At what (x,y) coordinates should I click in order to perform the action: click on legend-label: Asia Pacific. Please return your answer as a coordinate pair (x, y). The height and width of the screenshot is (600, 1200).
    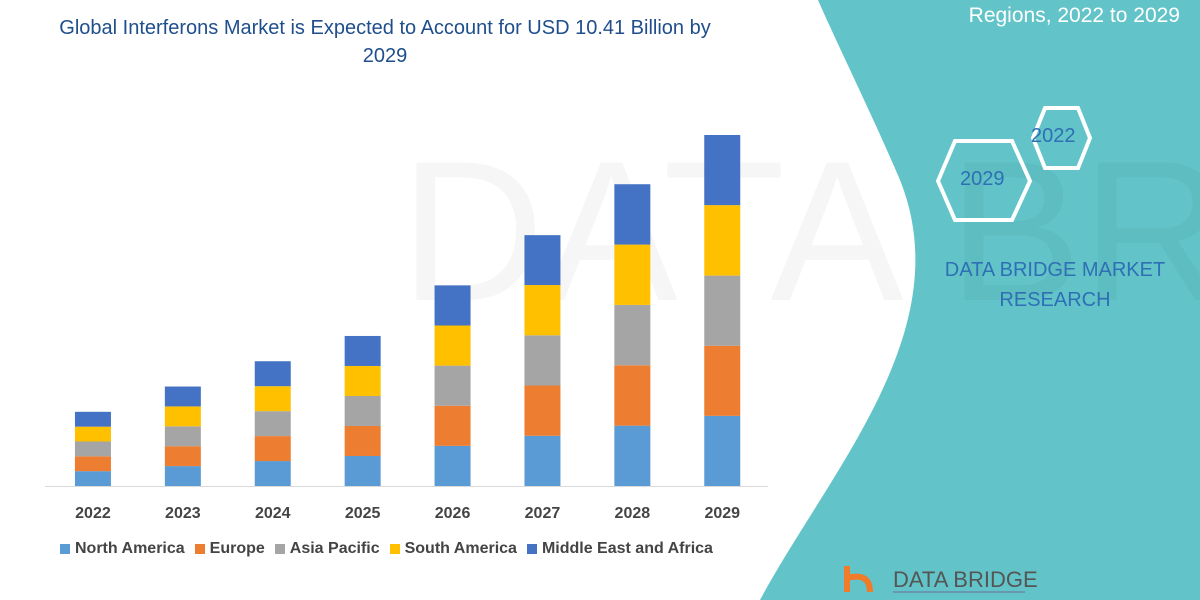
    Looking at the image, I should click on (334, 548).